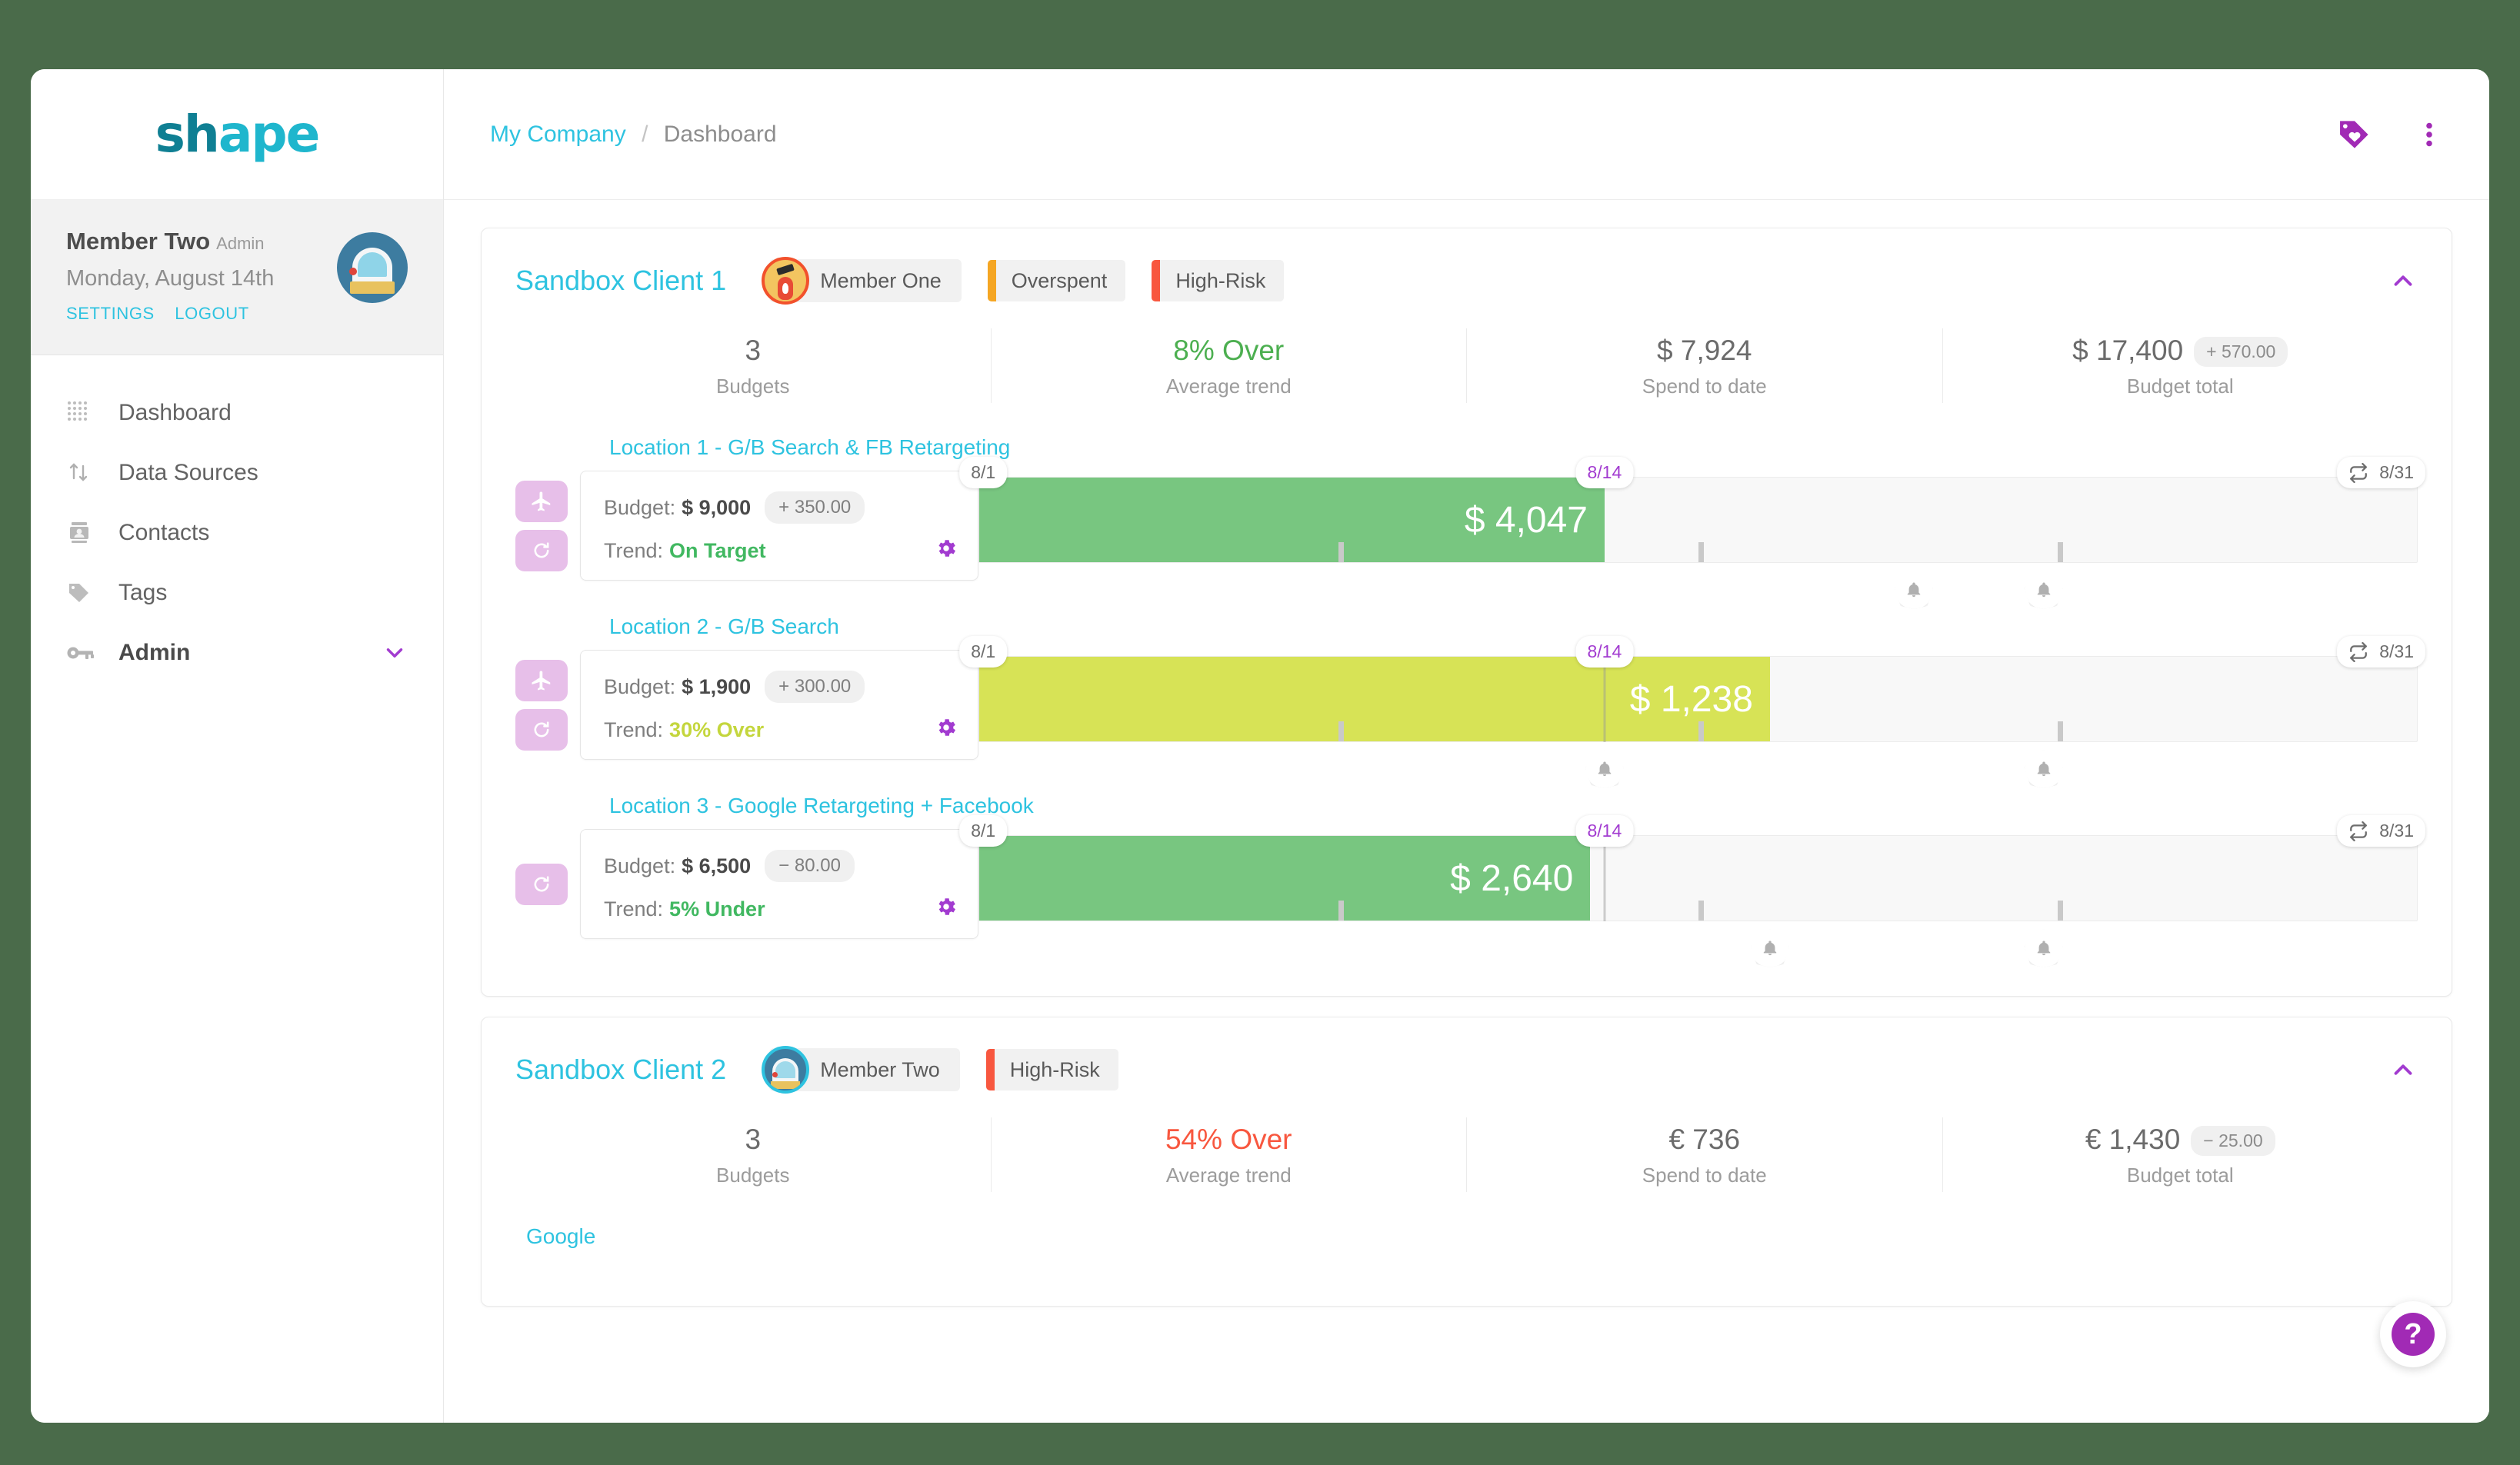  I want to click on badge-color-bar, so click(990, 1069).